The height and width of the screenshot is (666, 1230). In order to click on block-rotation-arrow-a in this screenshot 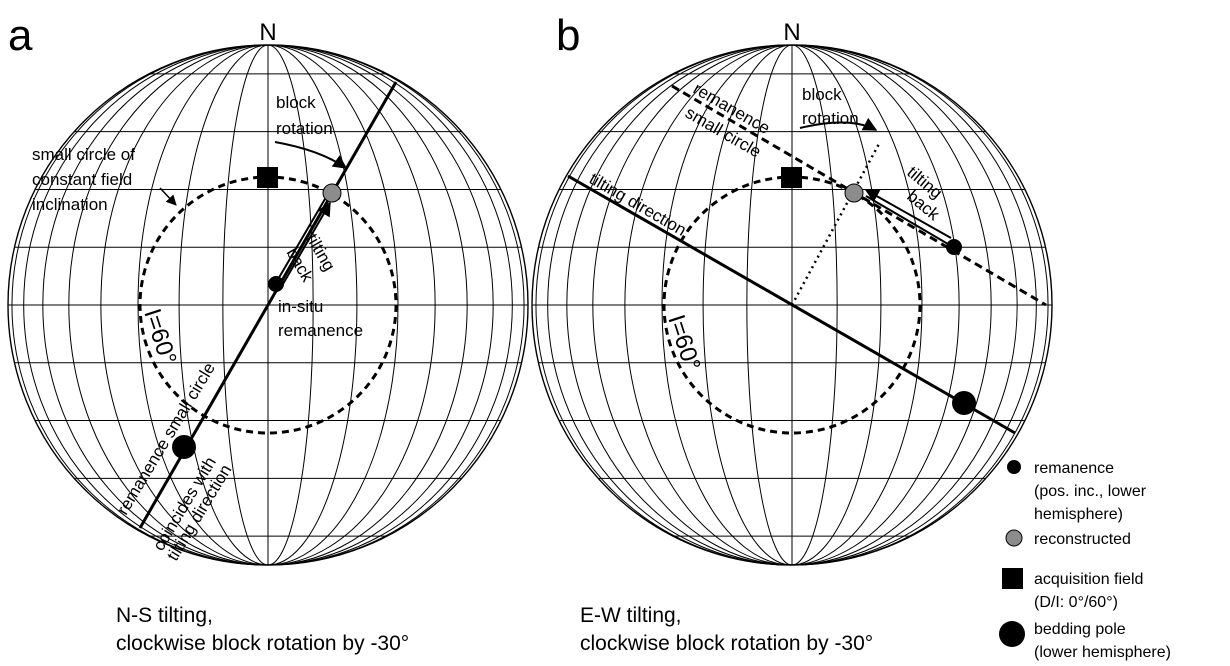, I will do `click(311, 155)`.